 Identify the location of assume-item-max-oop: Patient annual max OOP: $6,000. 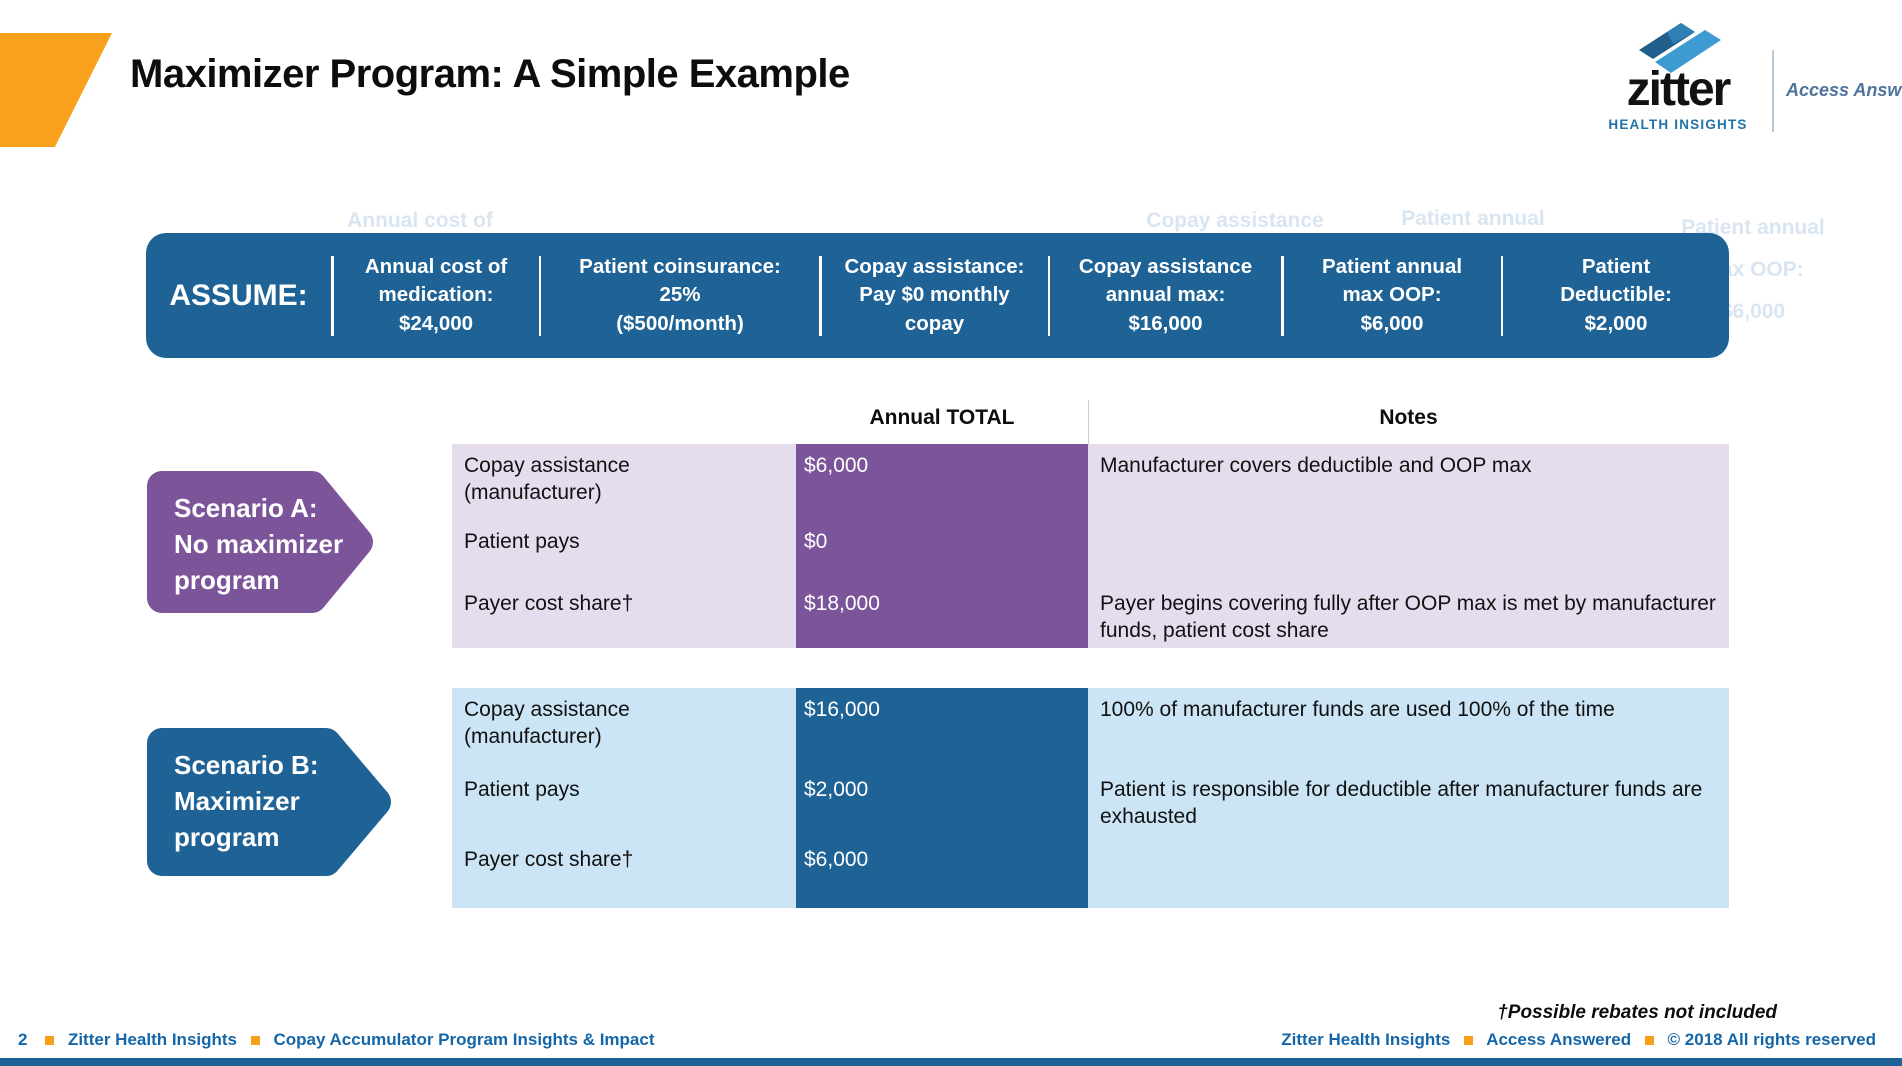
(1392, 295).